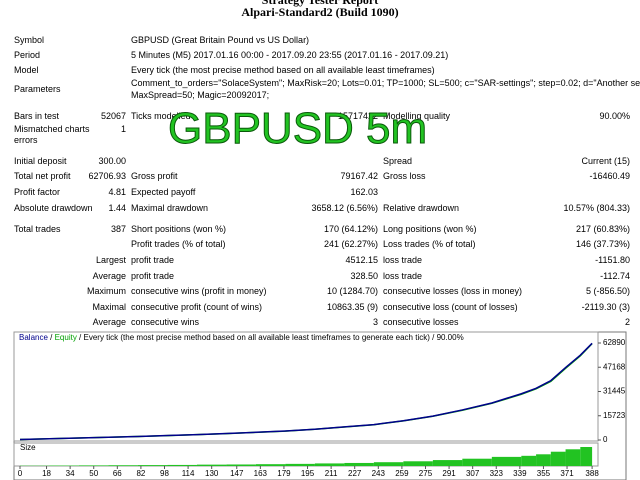  What do you see at coordinates (179, 229) in the screenshot?
I see `stat-label: Short positions (won %)` at bounding box center [179, 229].